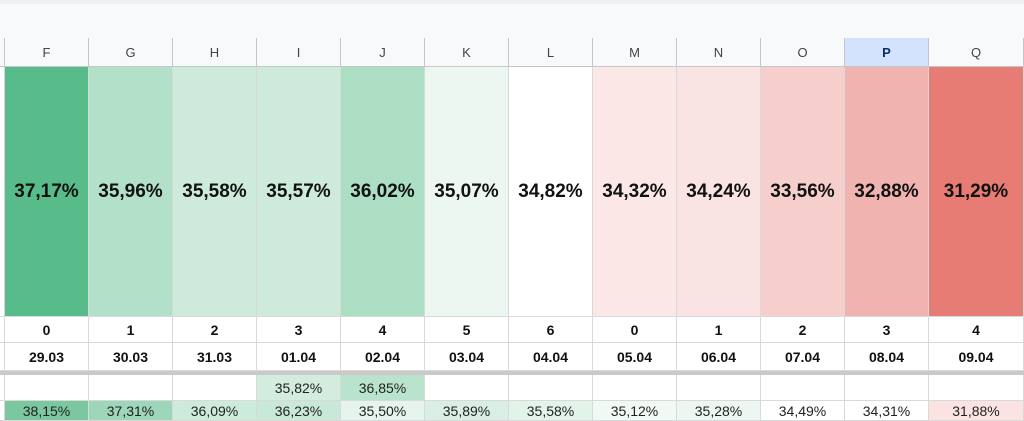 This screenshot has height=421, width=1024. I want to click on percent-cell: 37,17%, so click(47, 192).